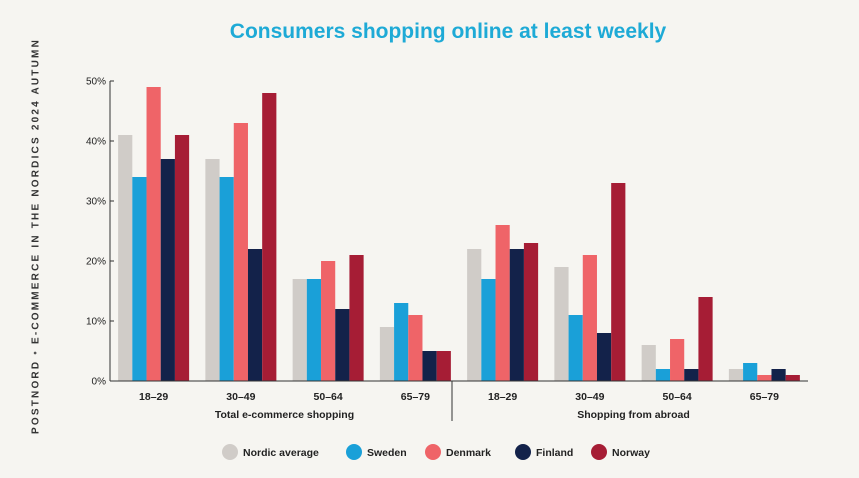 This screenshot has height=478, width=859. What do you see at coordinates (281, 453) in the screenshot?
I see `legend-label: Nordic average` at bounding box center [281, 453].